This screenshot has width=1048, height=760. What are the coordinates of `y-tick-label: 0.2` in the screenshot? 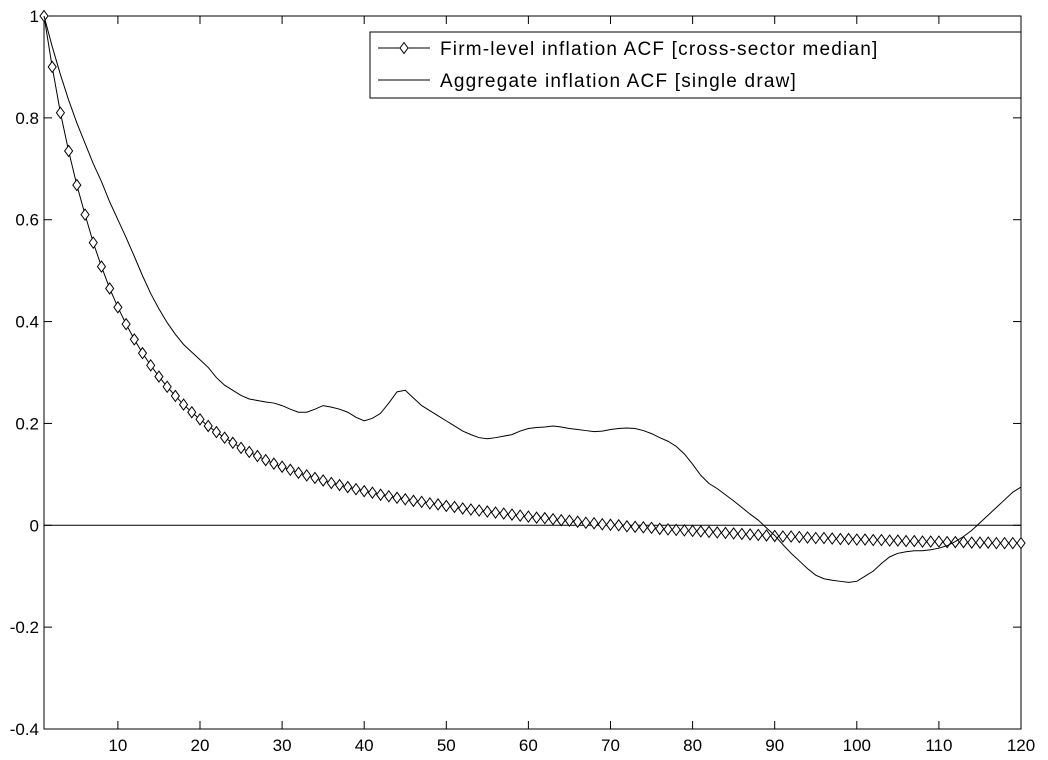 It's located at (27, 423).